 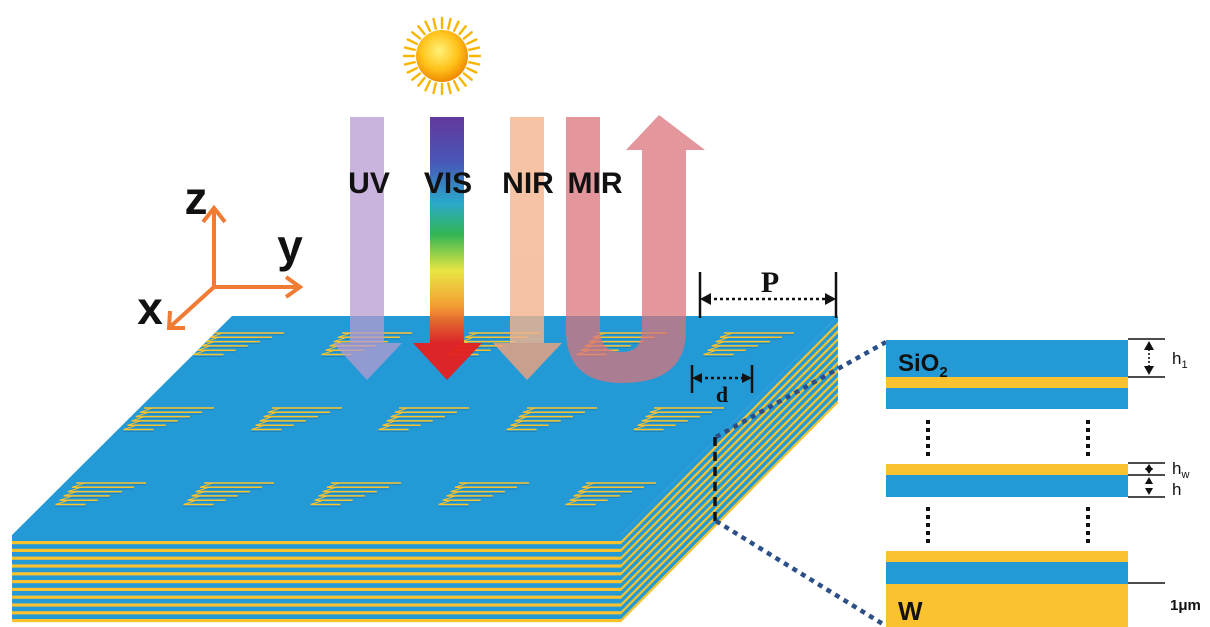 I want to click on uv-label: UV, so click(x=369, y=183).